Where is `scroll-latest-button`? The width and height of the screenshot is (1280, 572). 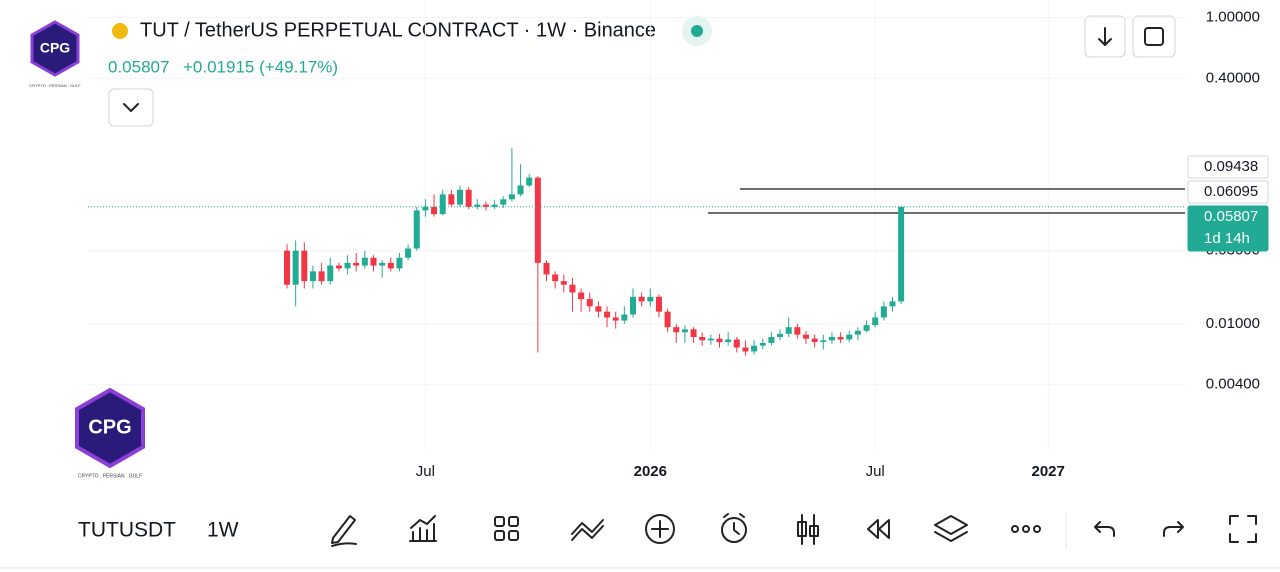 scroll-latest-button is located at coordinates (1105, 36).